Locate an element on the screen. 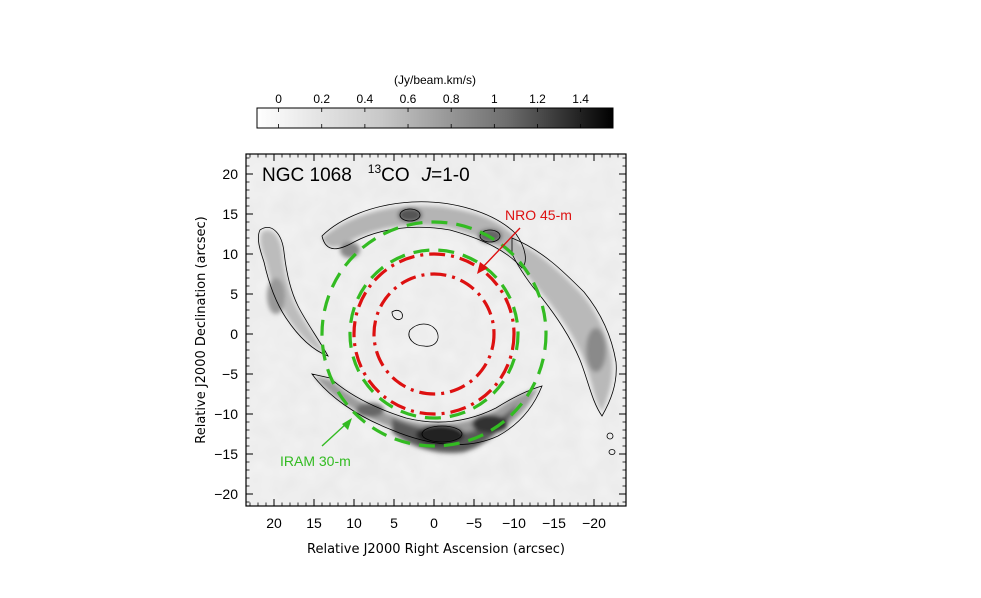 The height and width of the screenshot is (598, 981). colorbar-tick-label: 0.4 is located at coordinates (365, 99).